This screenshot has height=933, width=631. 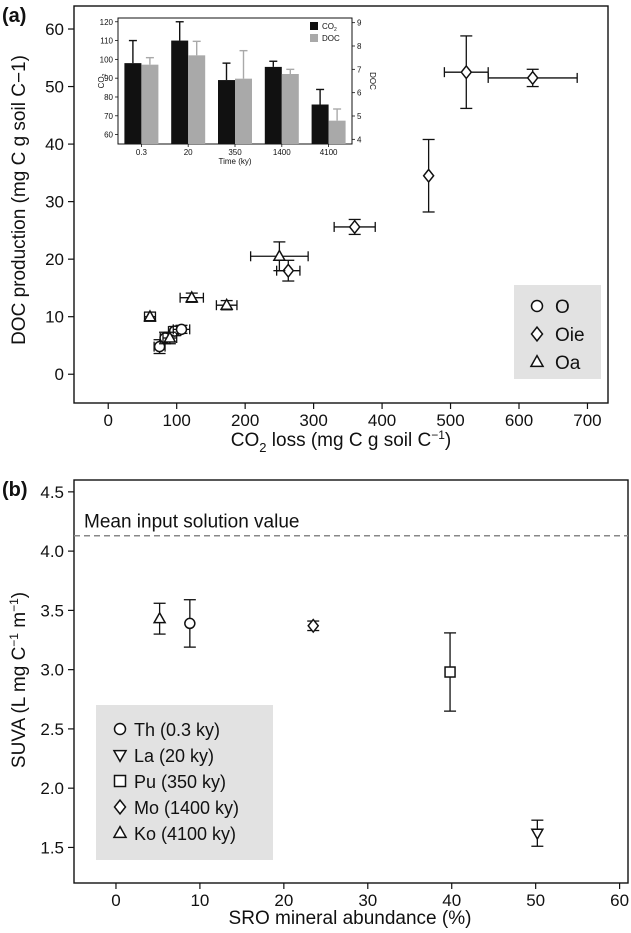 I want to click on y-tick-label: 20, so click(x=54, y=259).